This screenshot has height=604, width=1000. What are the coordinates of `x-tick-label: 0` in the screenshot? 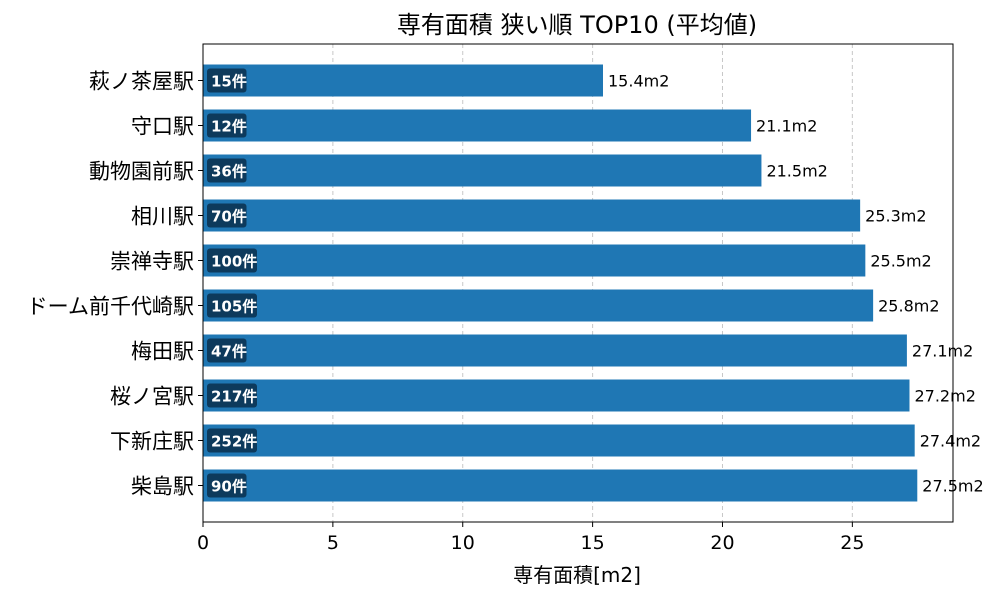 It's located at (203, 543).